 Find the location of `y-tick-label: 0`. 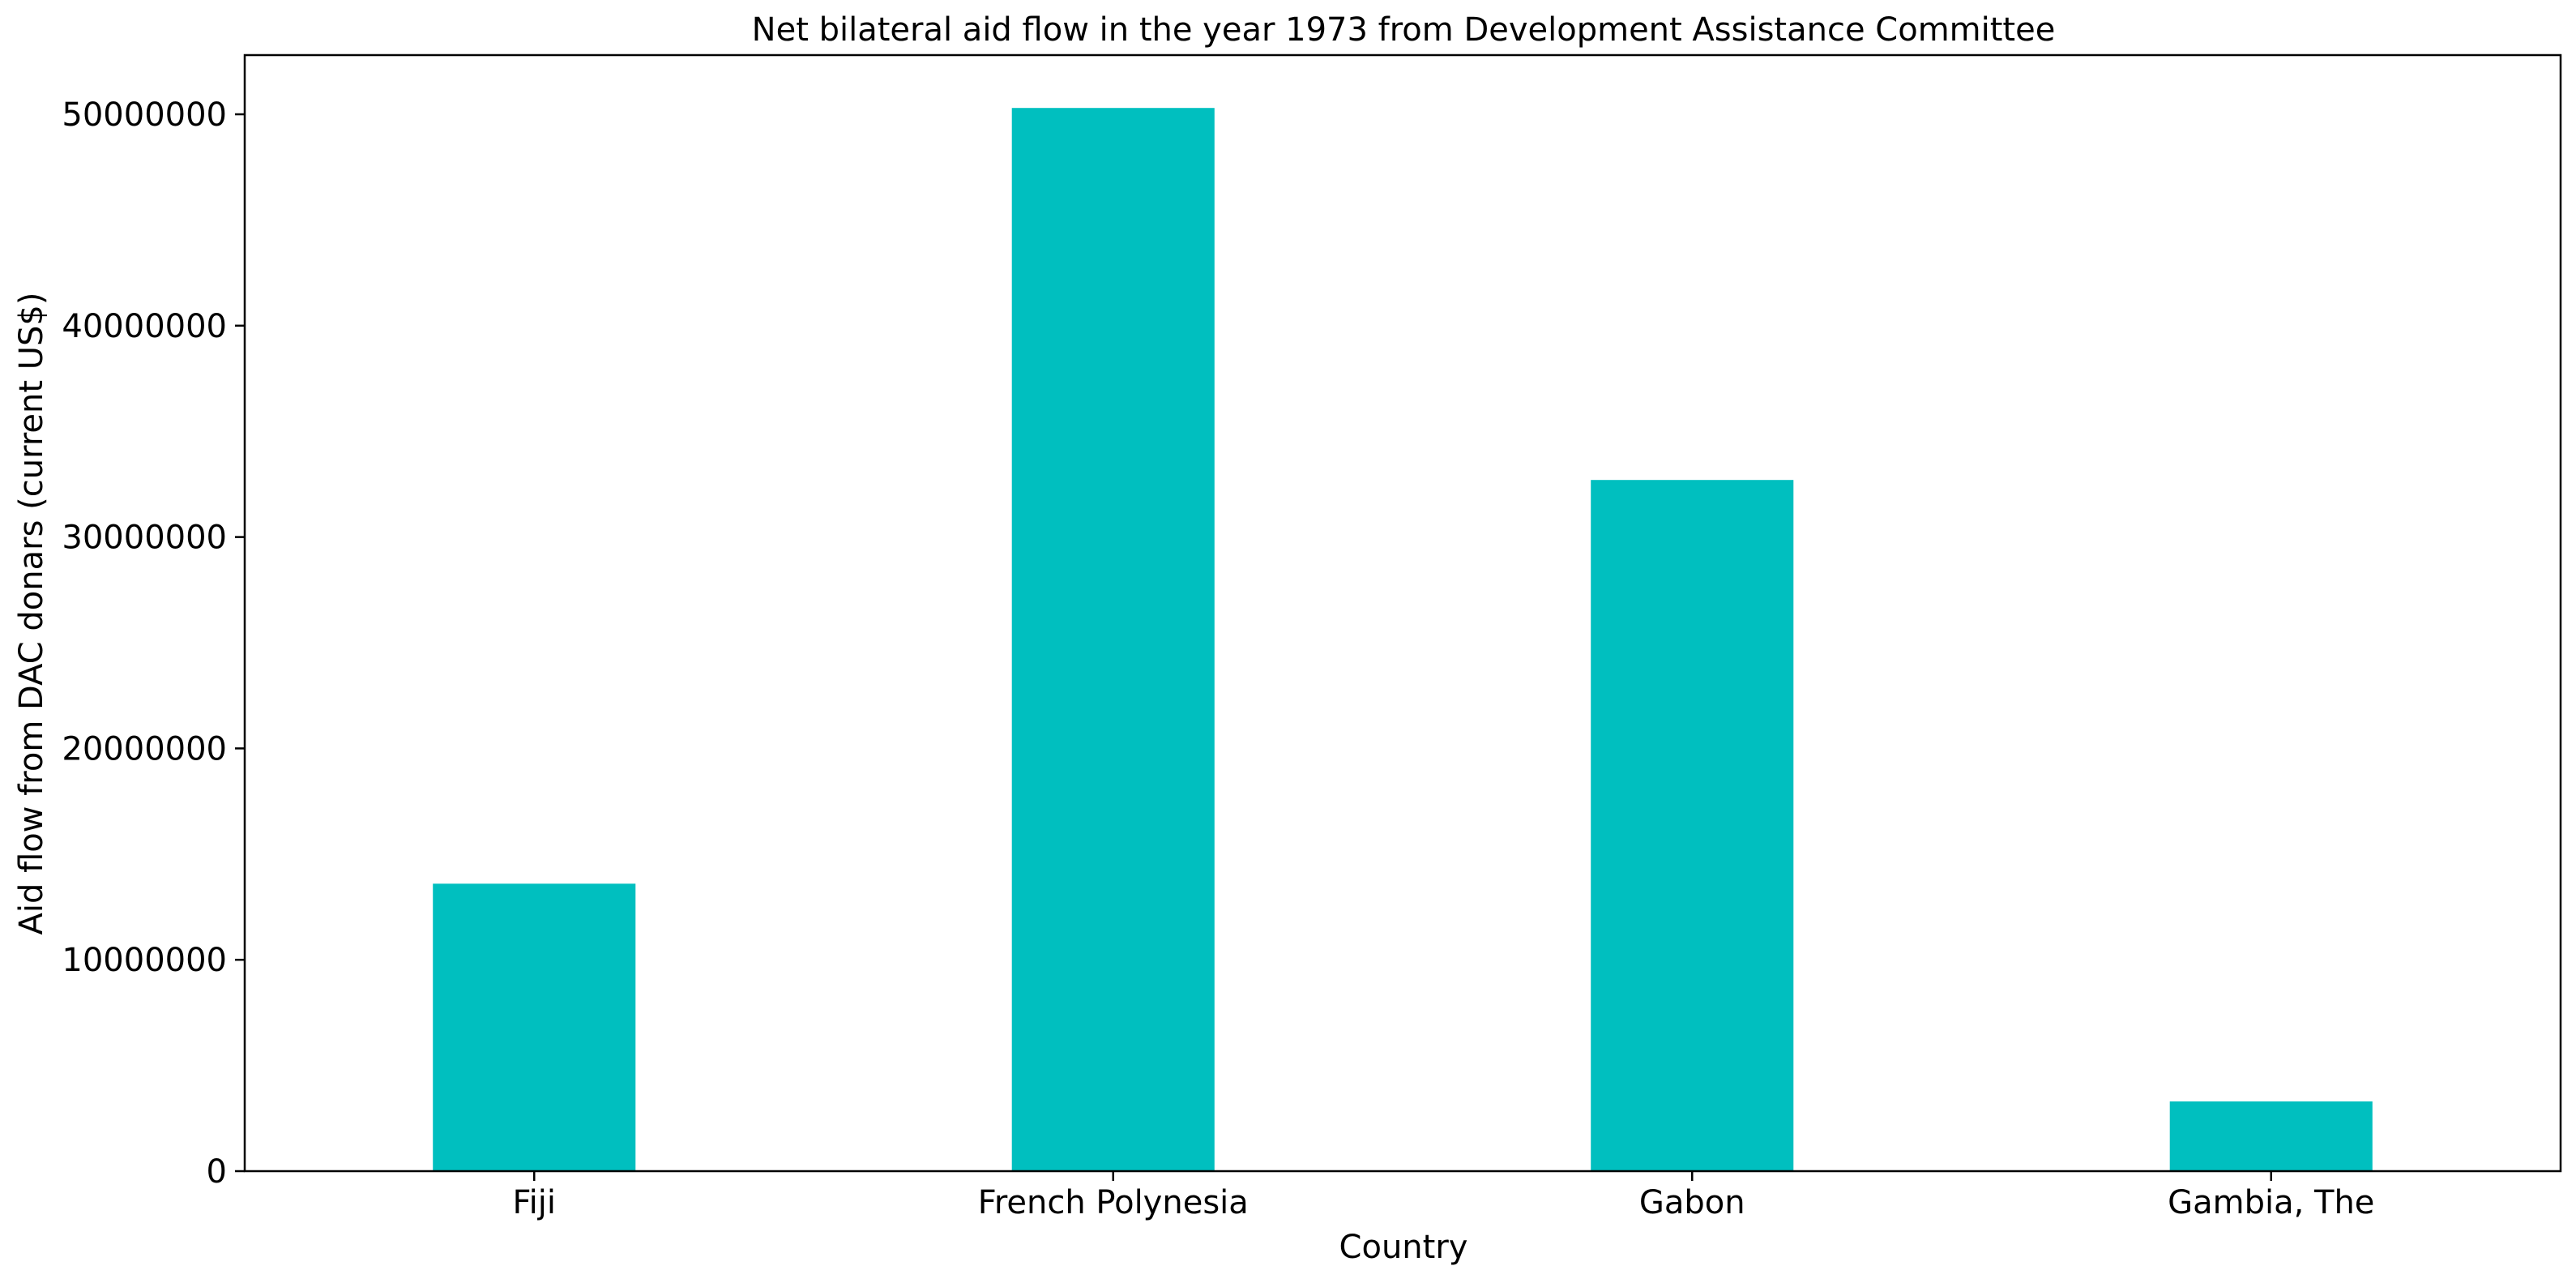

y-tick-label: 0 is located at coordinates (217, 1172).